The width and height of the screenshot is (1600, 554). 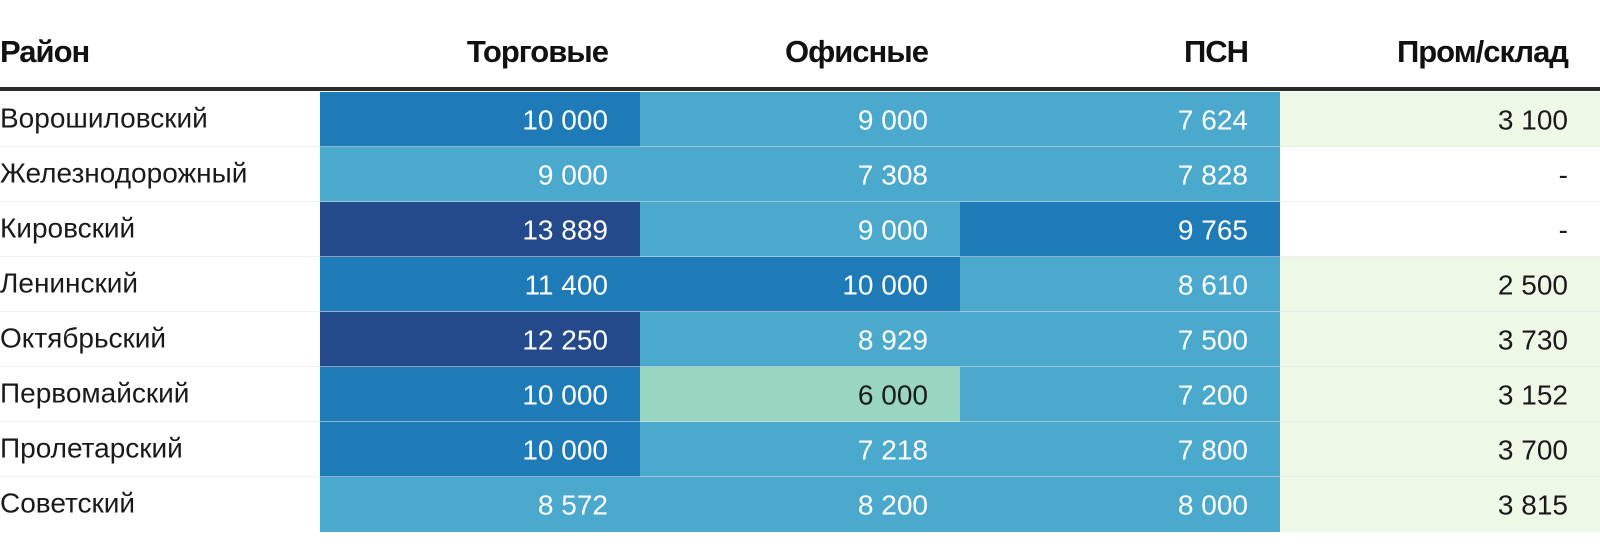 I want to click on row-label: Ленинский, so click(x=69, y=283).